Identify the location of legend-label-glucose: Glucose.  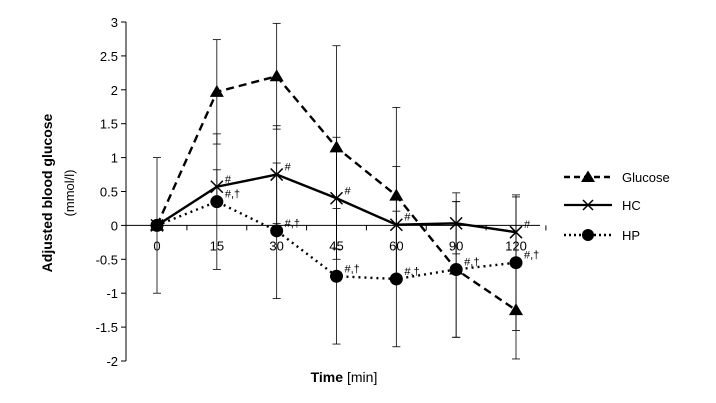
(646, 177).